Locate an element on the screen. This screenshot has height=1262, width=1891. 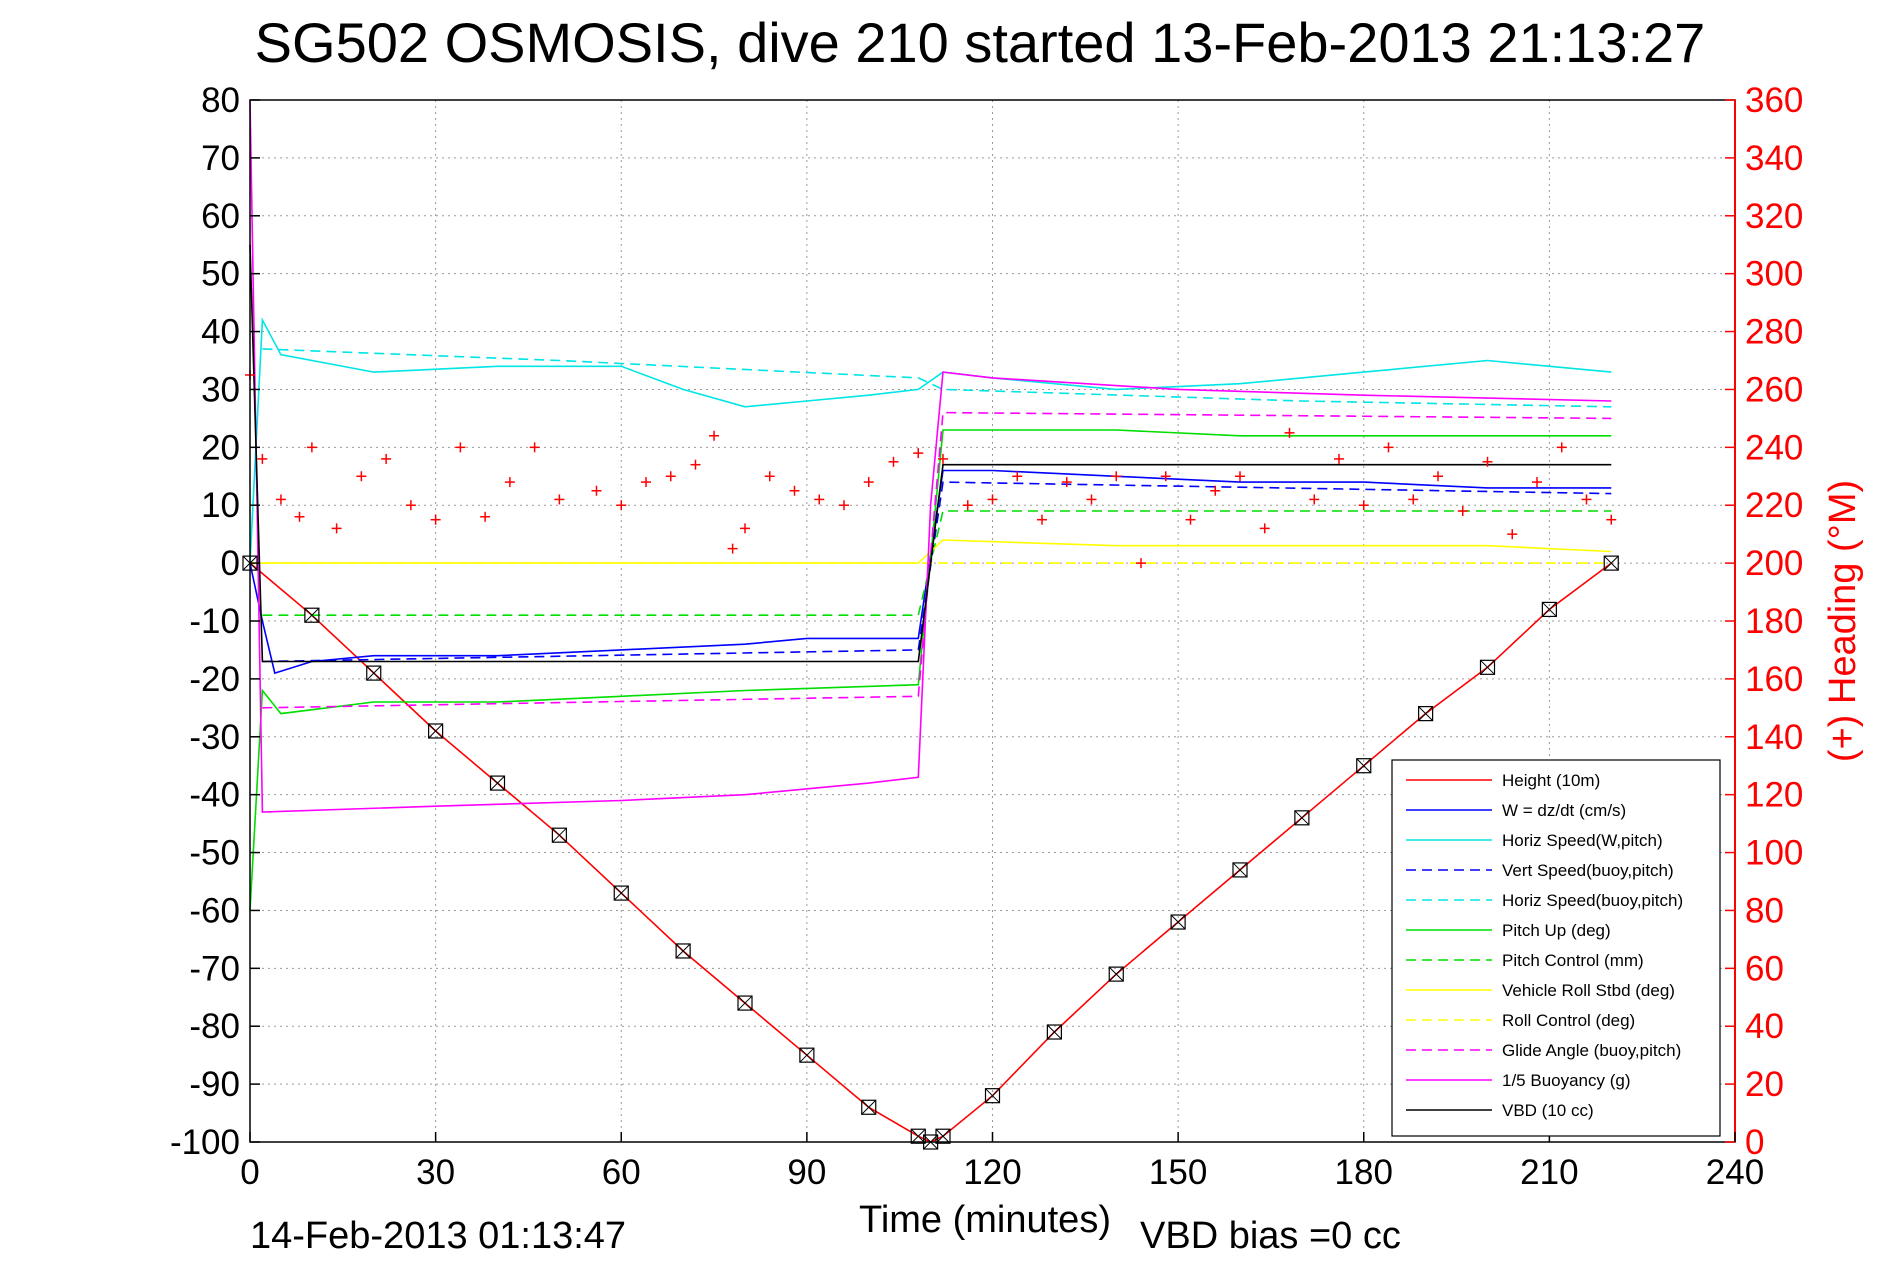
left-tick-label: 30 is located at coordinates (220, 389).